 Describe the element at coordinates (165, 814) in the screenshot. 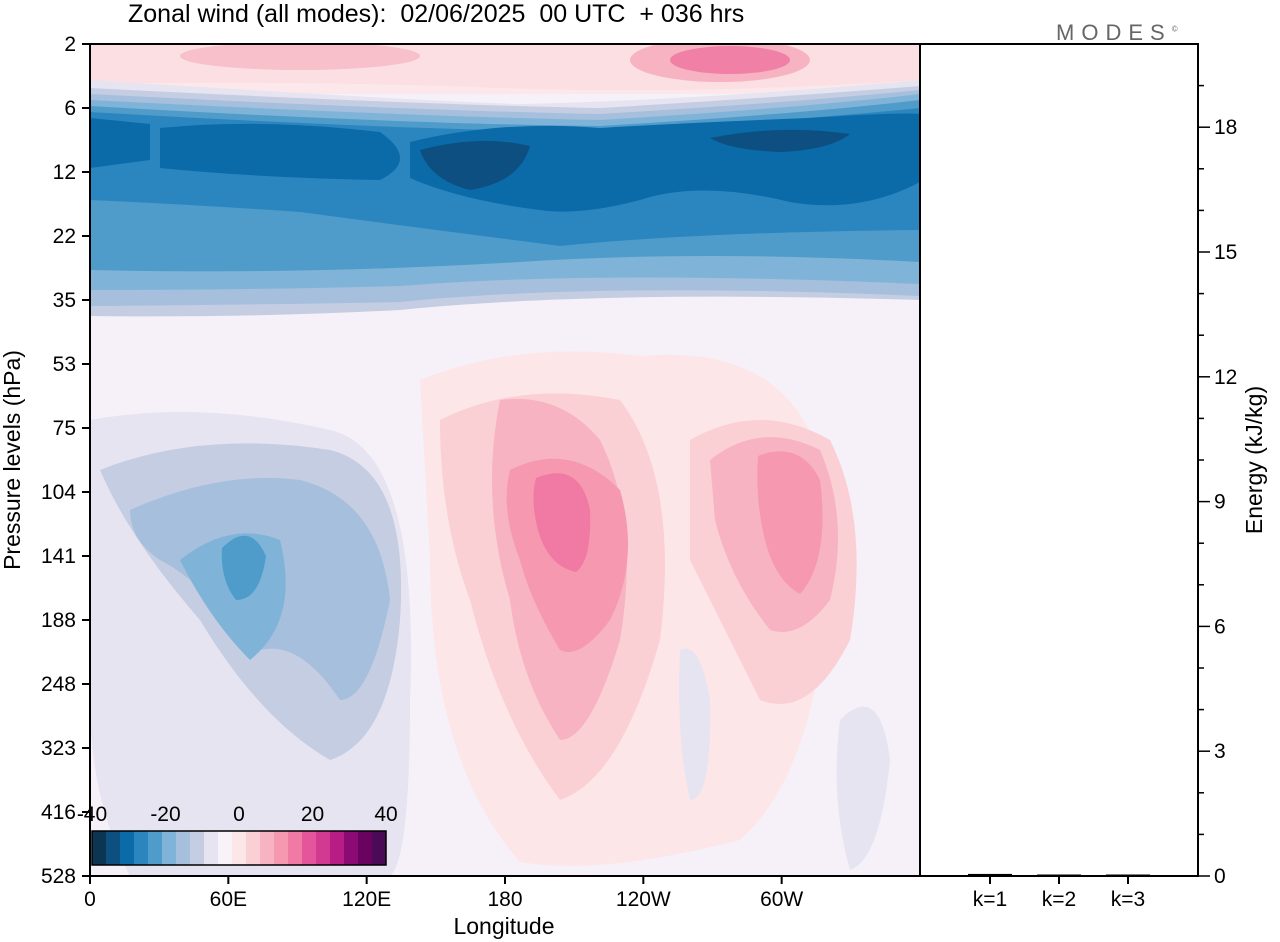

I see `colorbar-label: -20` at that location.